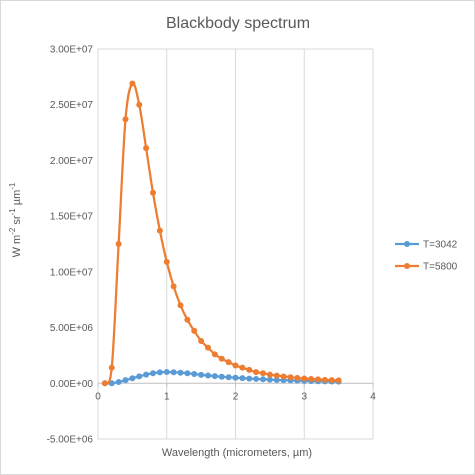  What do you see at coordinates (72, 328) in the screenshot?
I see `y-tick-label: 5.00E+06` at bounding box center [72, 328].